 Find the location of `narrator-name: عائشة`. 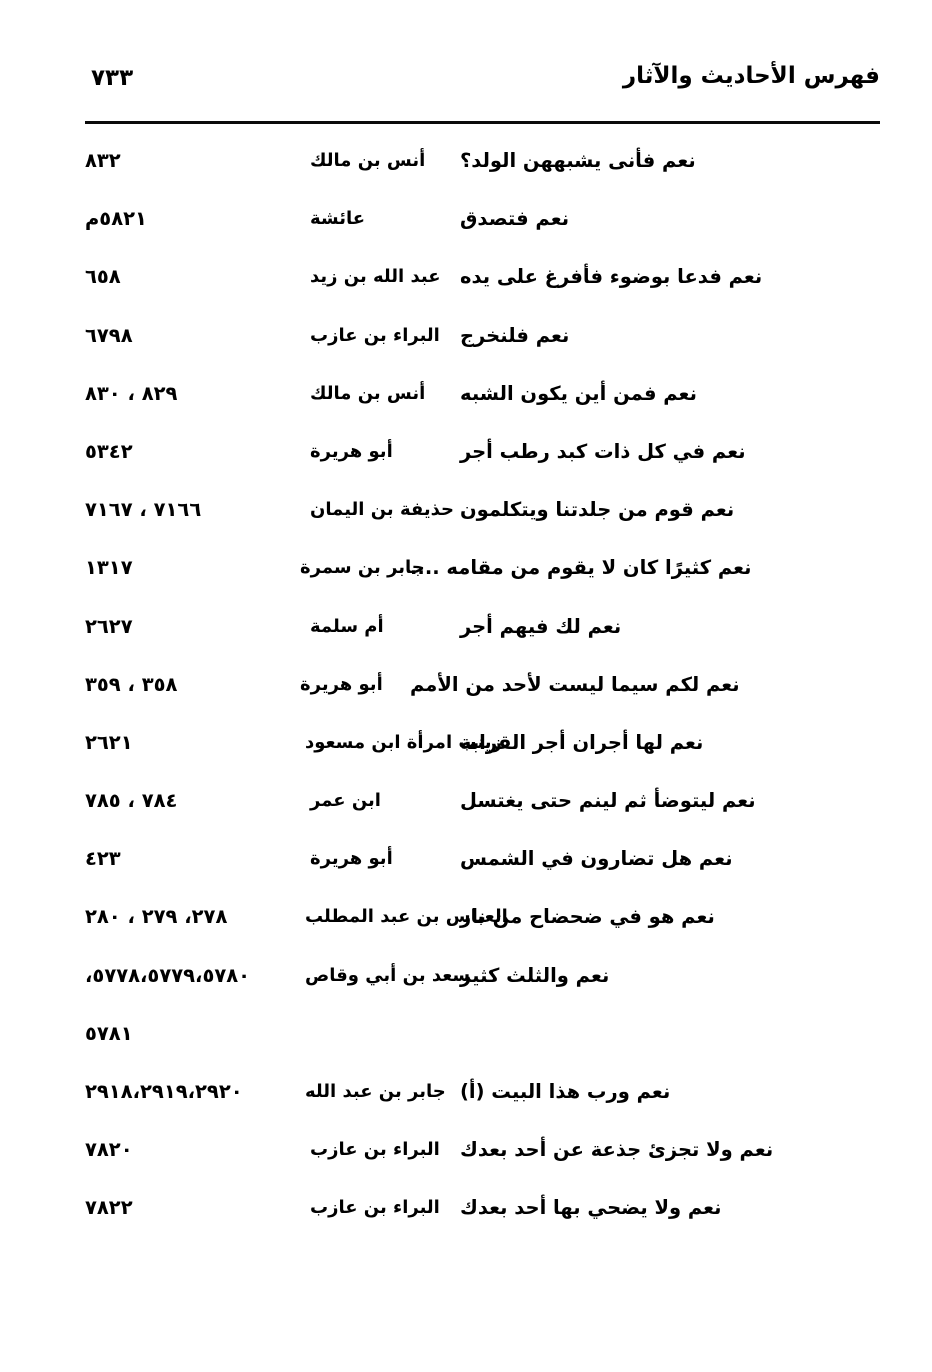

narrator-name: عائشة is located at coordinates (338, 219).